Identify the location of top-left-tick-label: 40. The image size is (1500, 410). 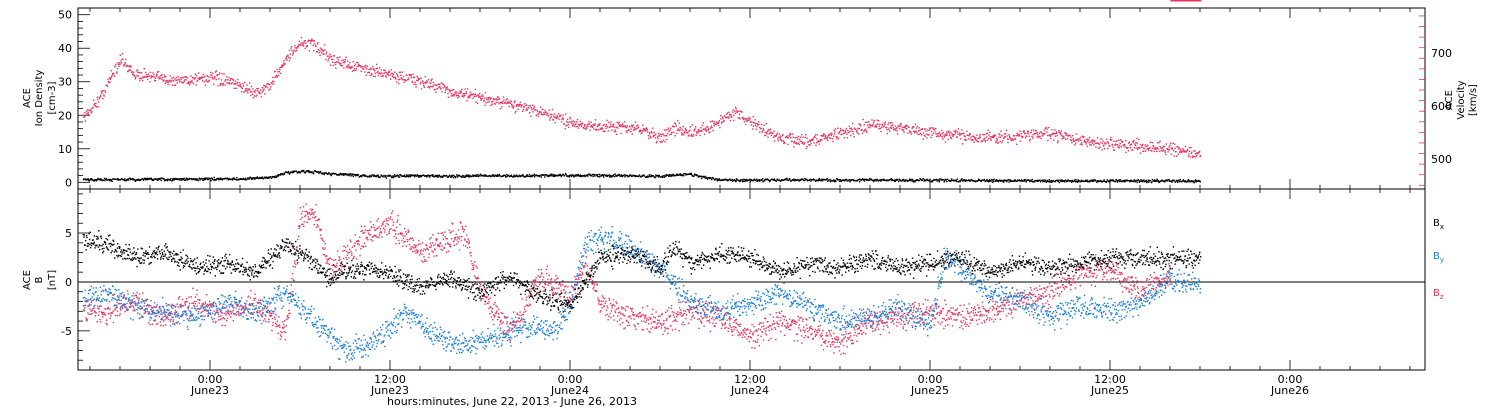
(65, 48).